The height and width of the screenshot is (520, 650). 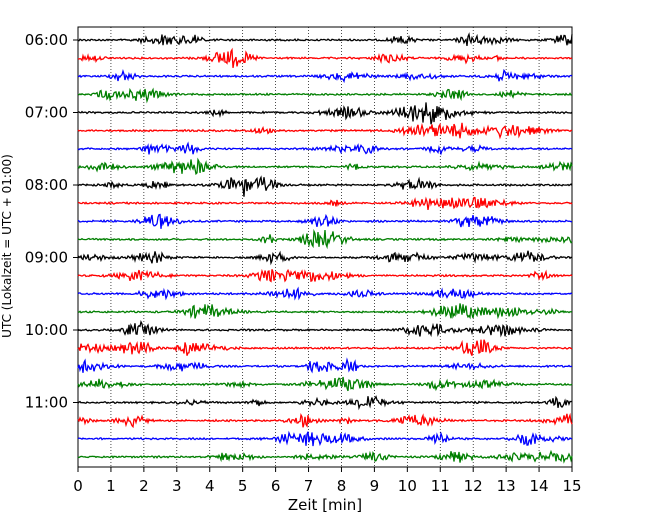 I want to click on x-tick-label: 12, so click(x=473, y=486).